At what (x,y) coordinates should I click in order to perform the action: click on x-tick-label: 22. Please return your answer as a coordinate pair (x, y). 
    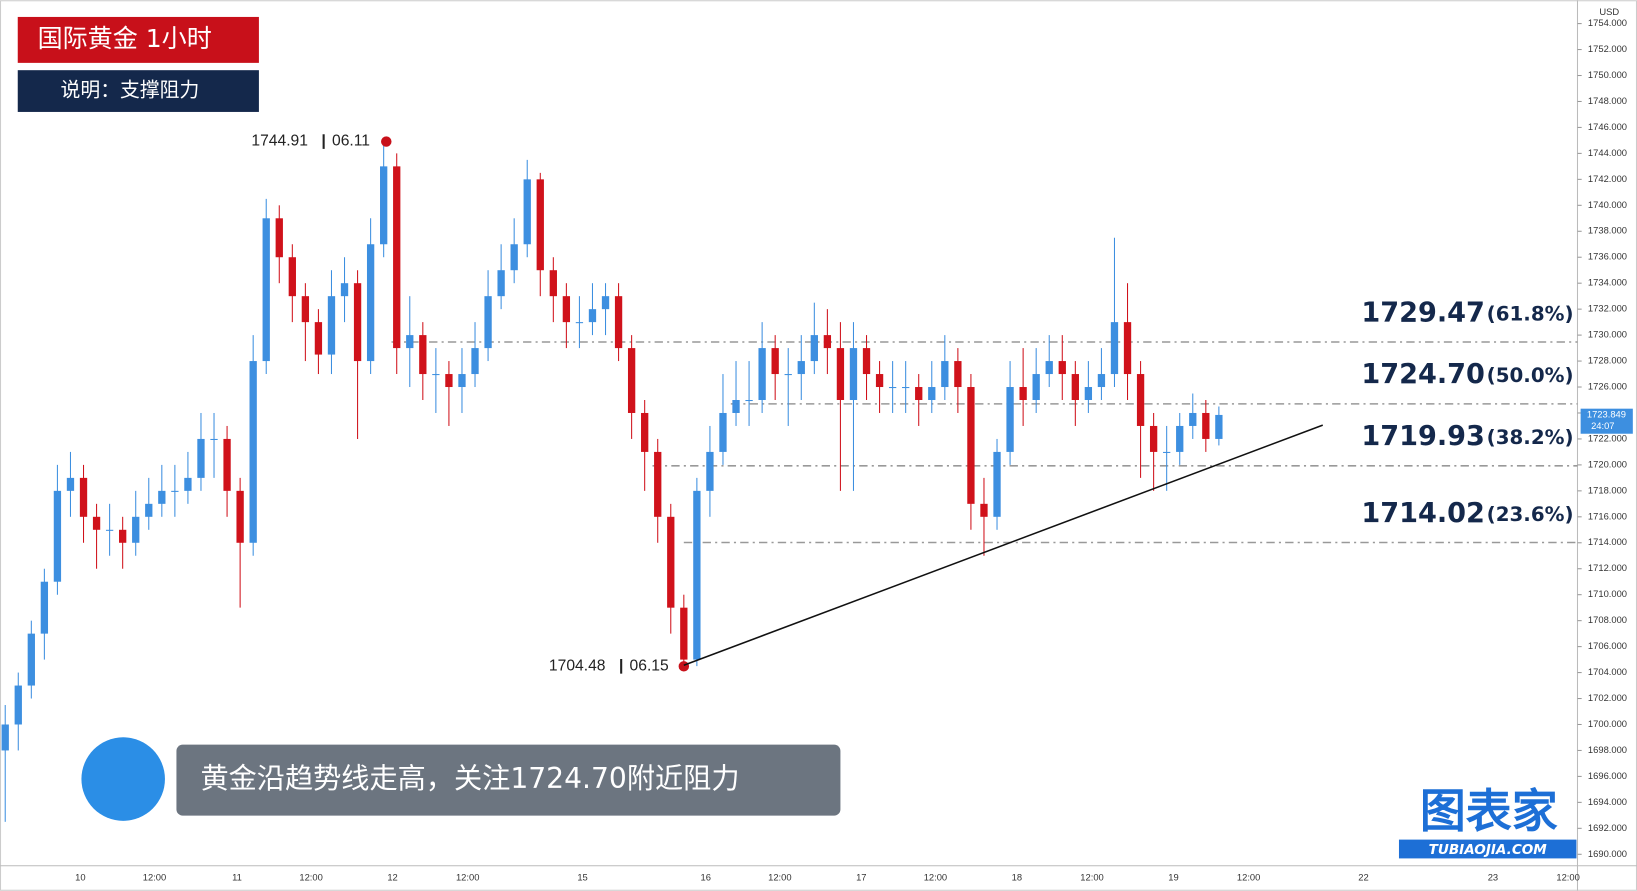
    Looking at the image, I should click on (1363, 877).